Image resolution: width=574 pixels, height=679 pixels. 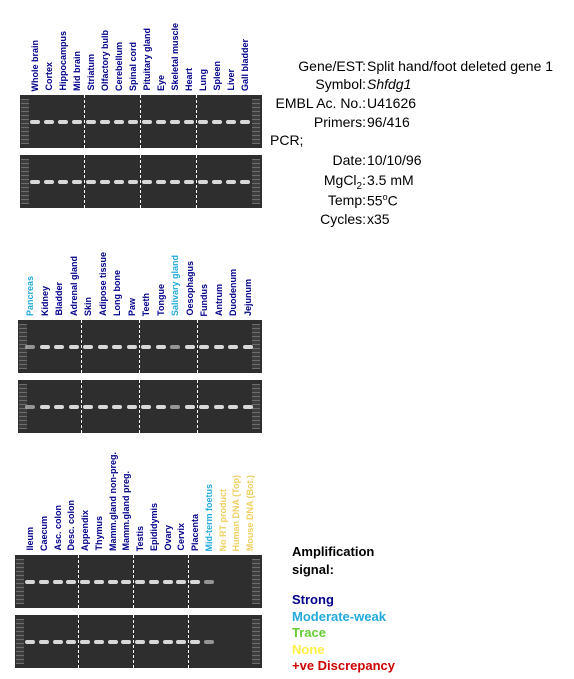 What do you see at coordinates (119, 66) in the screenshot?
I see `lane-label: Cerebellum` at bounding box center [119, 66].